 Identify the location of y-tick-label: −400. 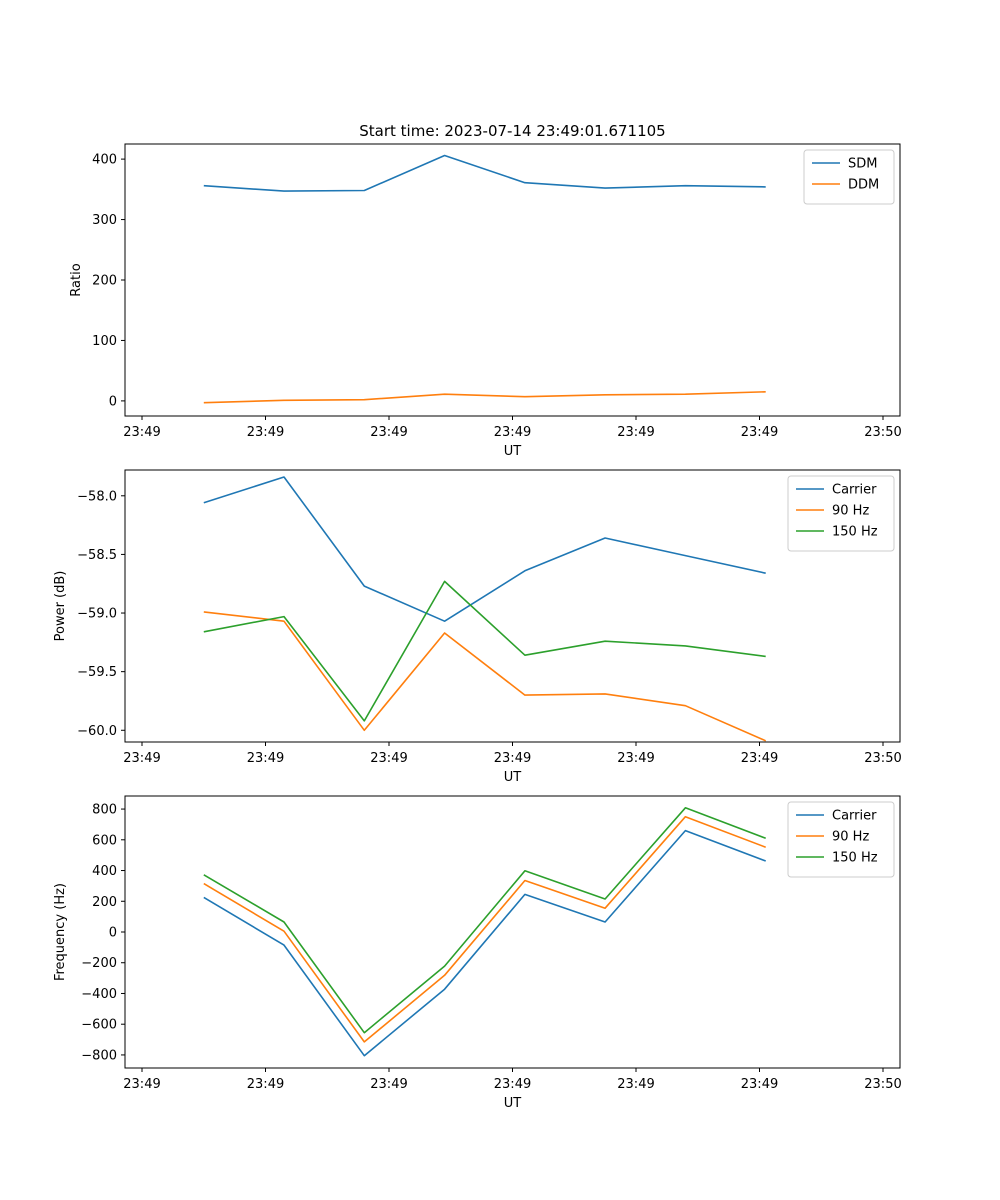
(99, 994).